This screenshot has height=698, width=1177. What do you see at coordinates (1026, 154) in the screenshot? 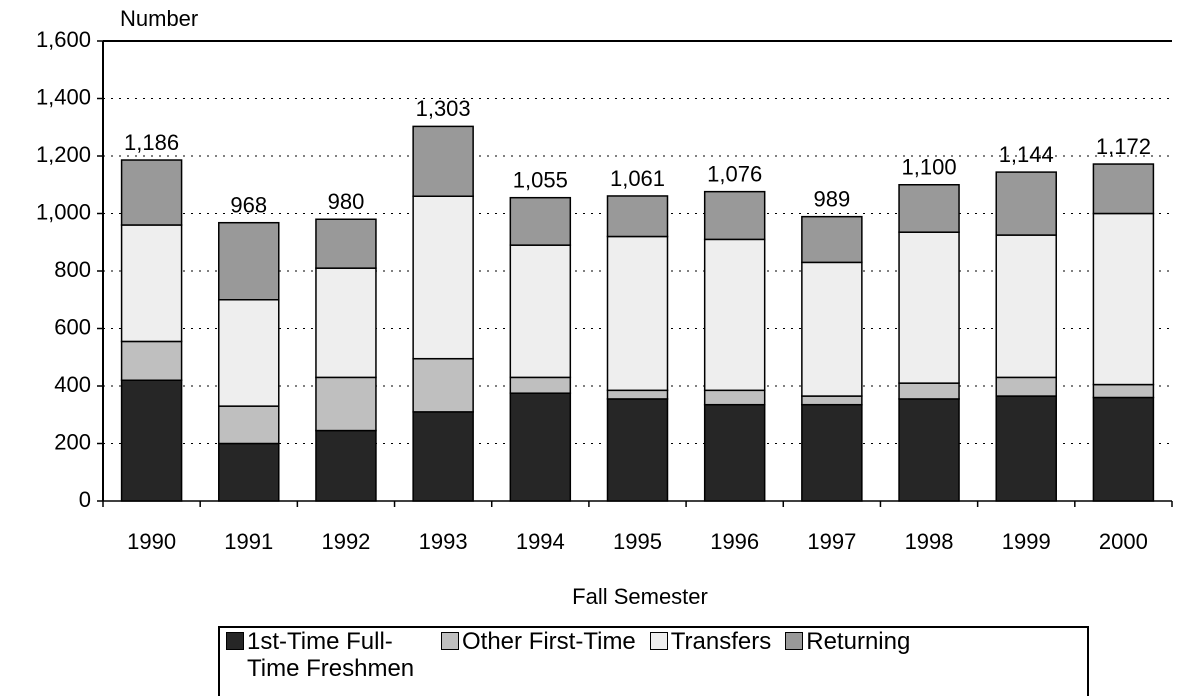
I see `total-label: 1,144` at bounding box center [1026, 154].